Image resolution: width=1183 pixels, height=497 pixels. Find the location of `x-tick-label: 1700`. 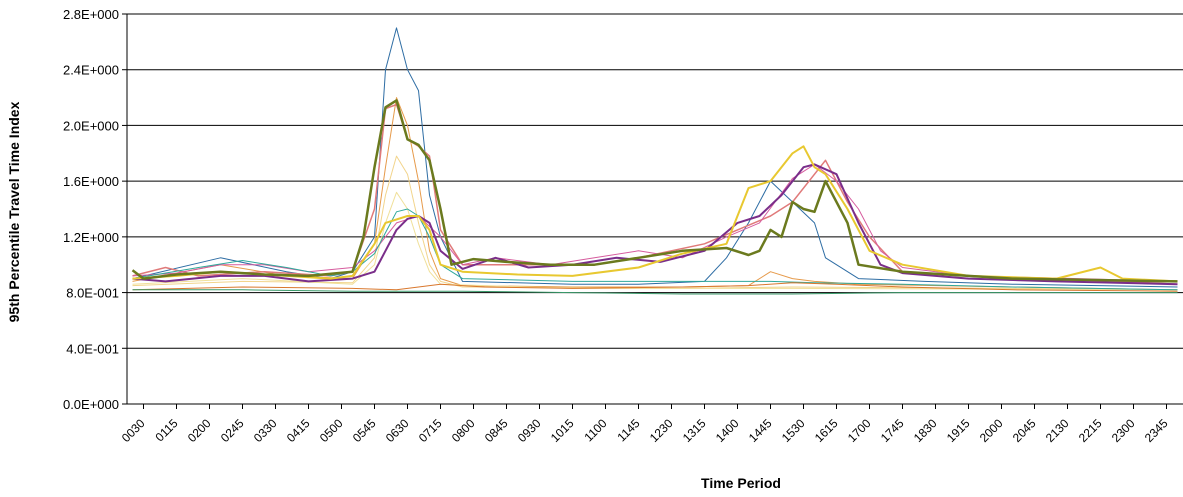

x-tick-label: 1700 is located at coordinates (859, 430).